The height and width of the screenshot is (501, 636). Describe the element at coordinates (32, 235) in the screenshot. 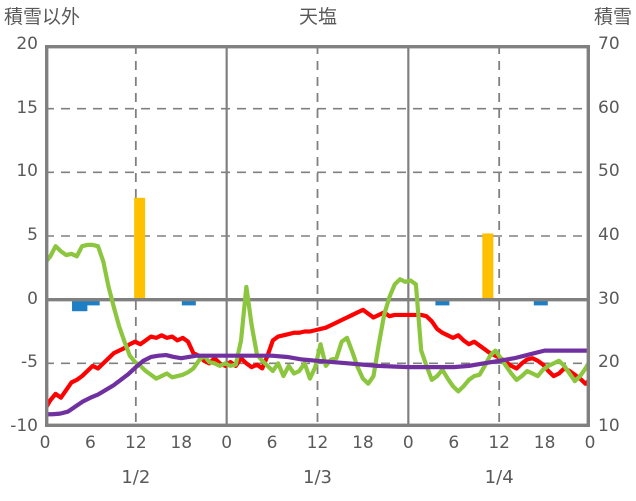

I see `left-axis-tick-5: 5` at that location.